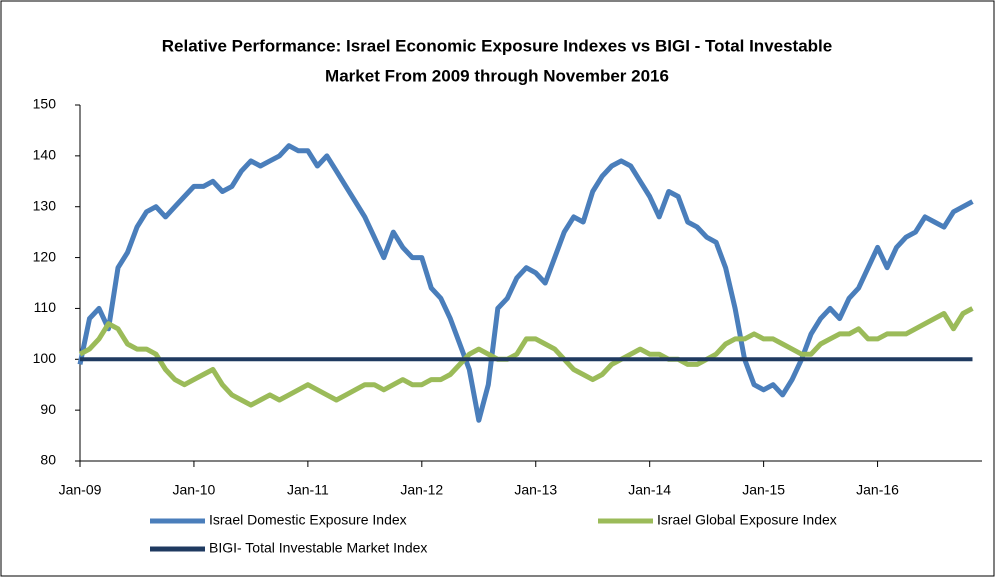  Describe the element at coordinates (194, 490) in the screenshot. I see `x-tick-label: Jan-10` at that location.